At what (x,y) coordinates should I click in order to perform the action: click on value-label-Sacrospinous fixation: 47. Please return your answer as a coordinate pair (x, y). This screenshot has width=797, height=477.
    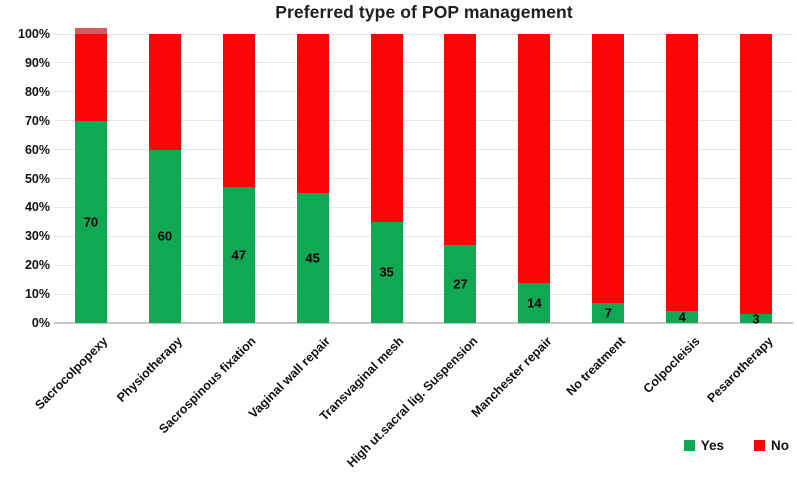
    Looking at the image, I should click on (238, 255).